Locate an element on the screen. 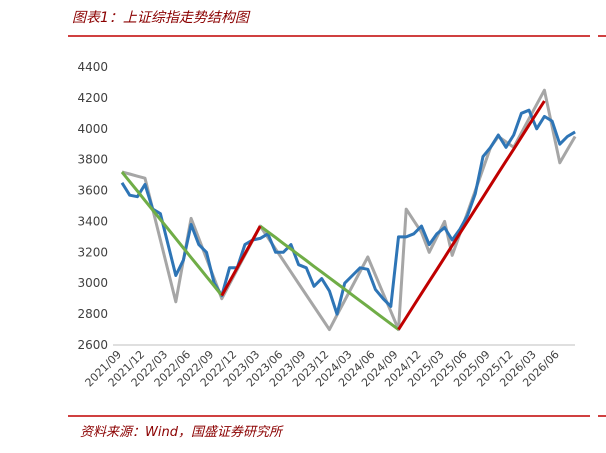  chart-title: 图表1：上证综指走势结构图 is located at coordinates (161, 18).